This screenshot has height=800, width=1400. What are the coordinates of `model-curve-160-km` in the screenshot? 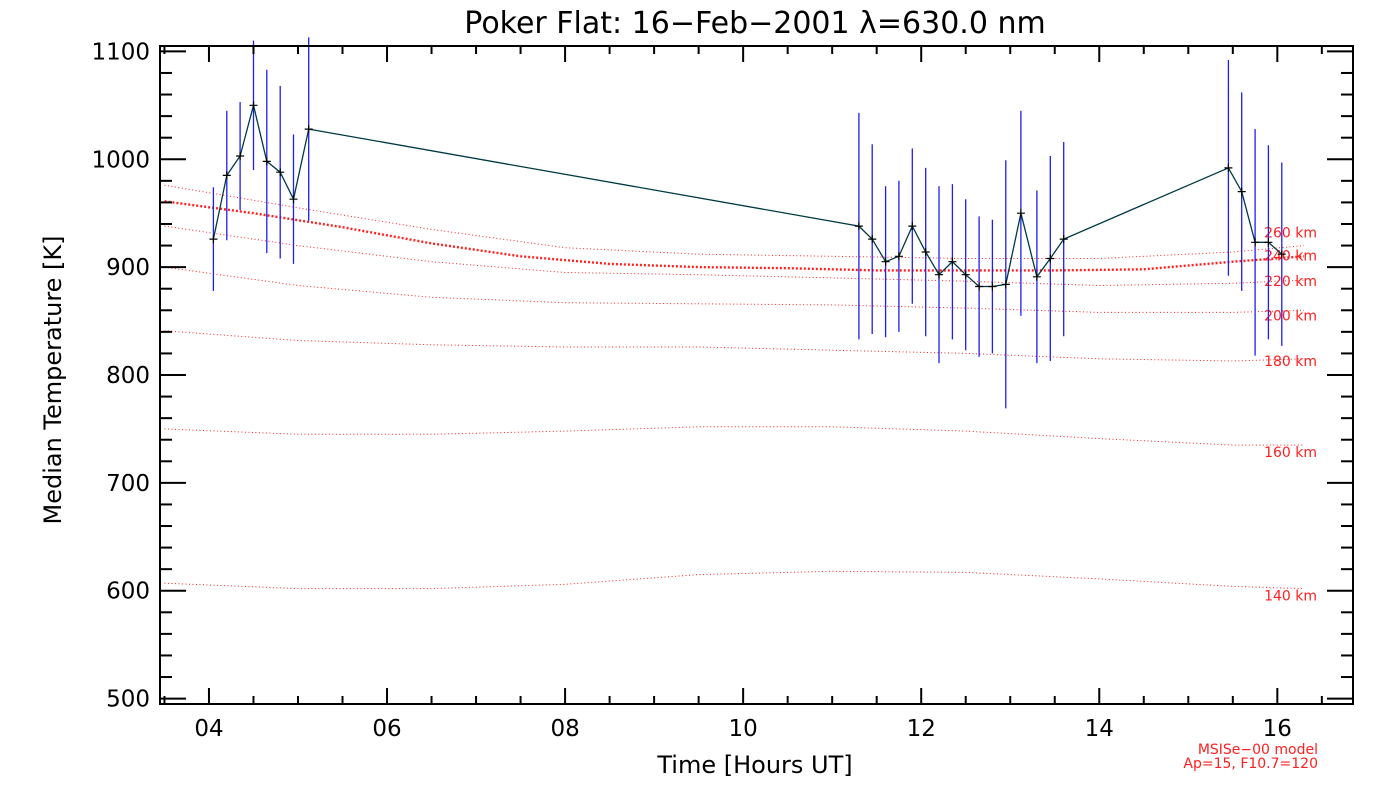 It's located at (734, 436).